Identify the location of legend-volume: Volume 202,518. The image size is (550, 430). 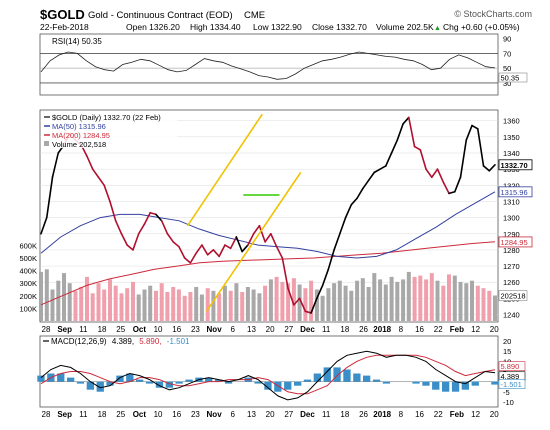
(79, 144).